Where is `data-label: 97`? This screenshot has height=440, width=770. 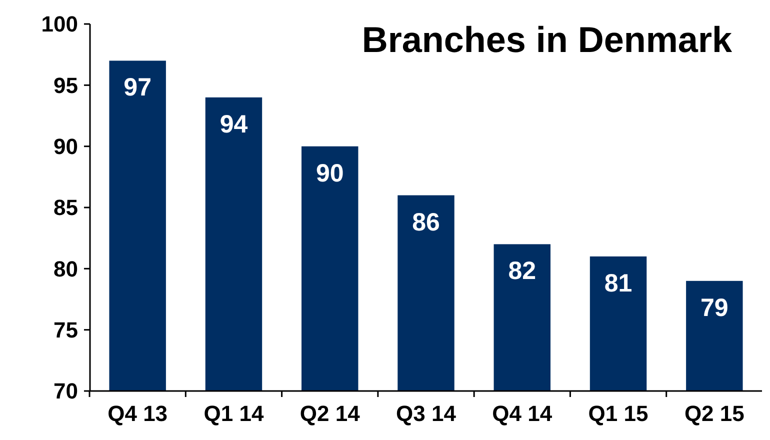
data-label: 97 is located at coordinates (138, 88).